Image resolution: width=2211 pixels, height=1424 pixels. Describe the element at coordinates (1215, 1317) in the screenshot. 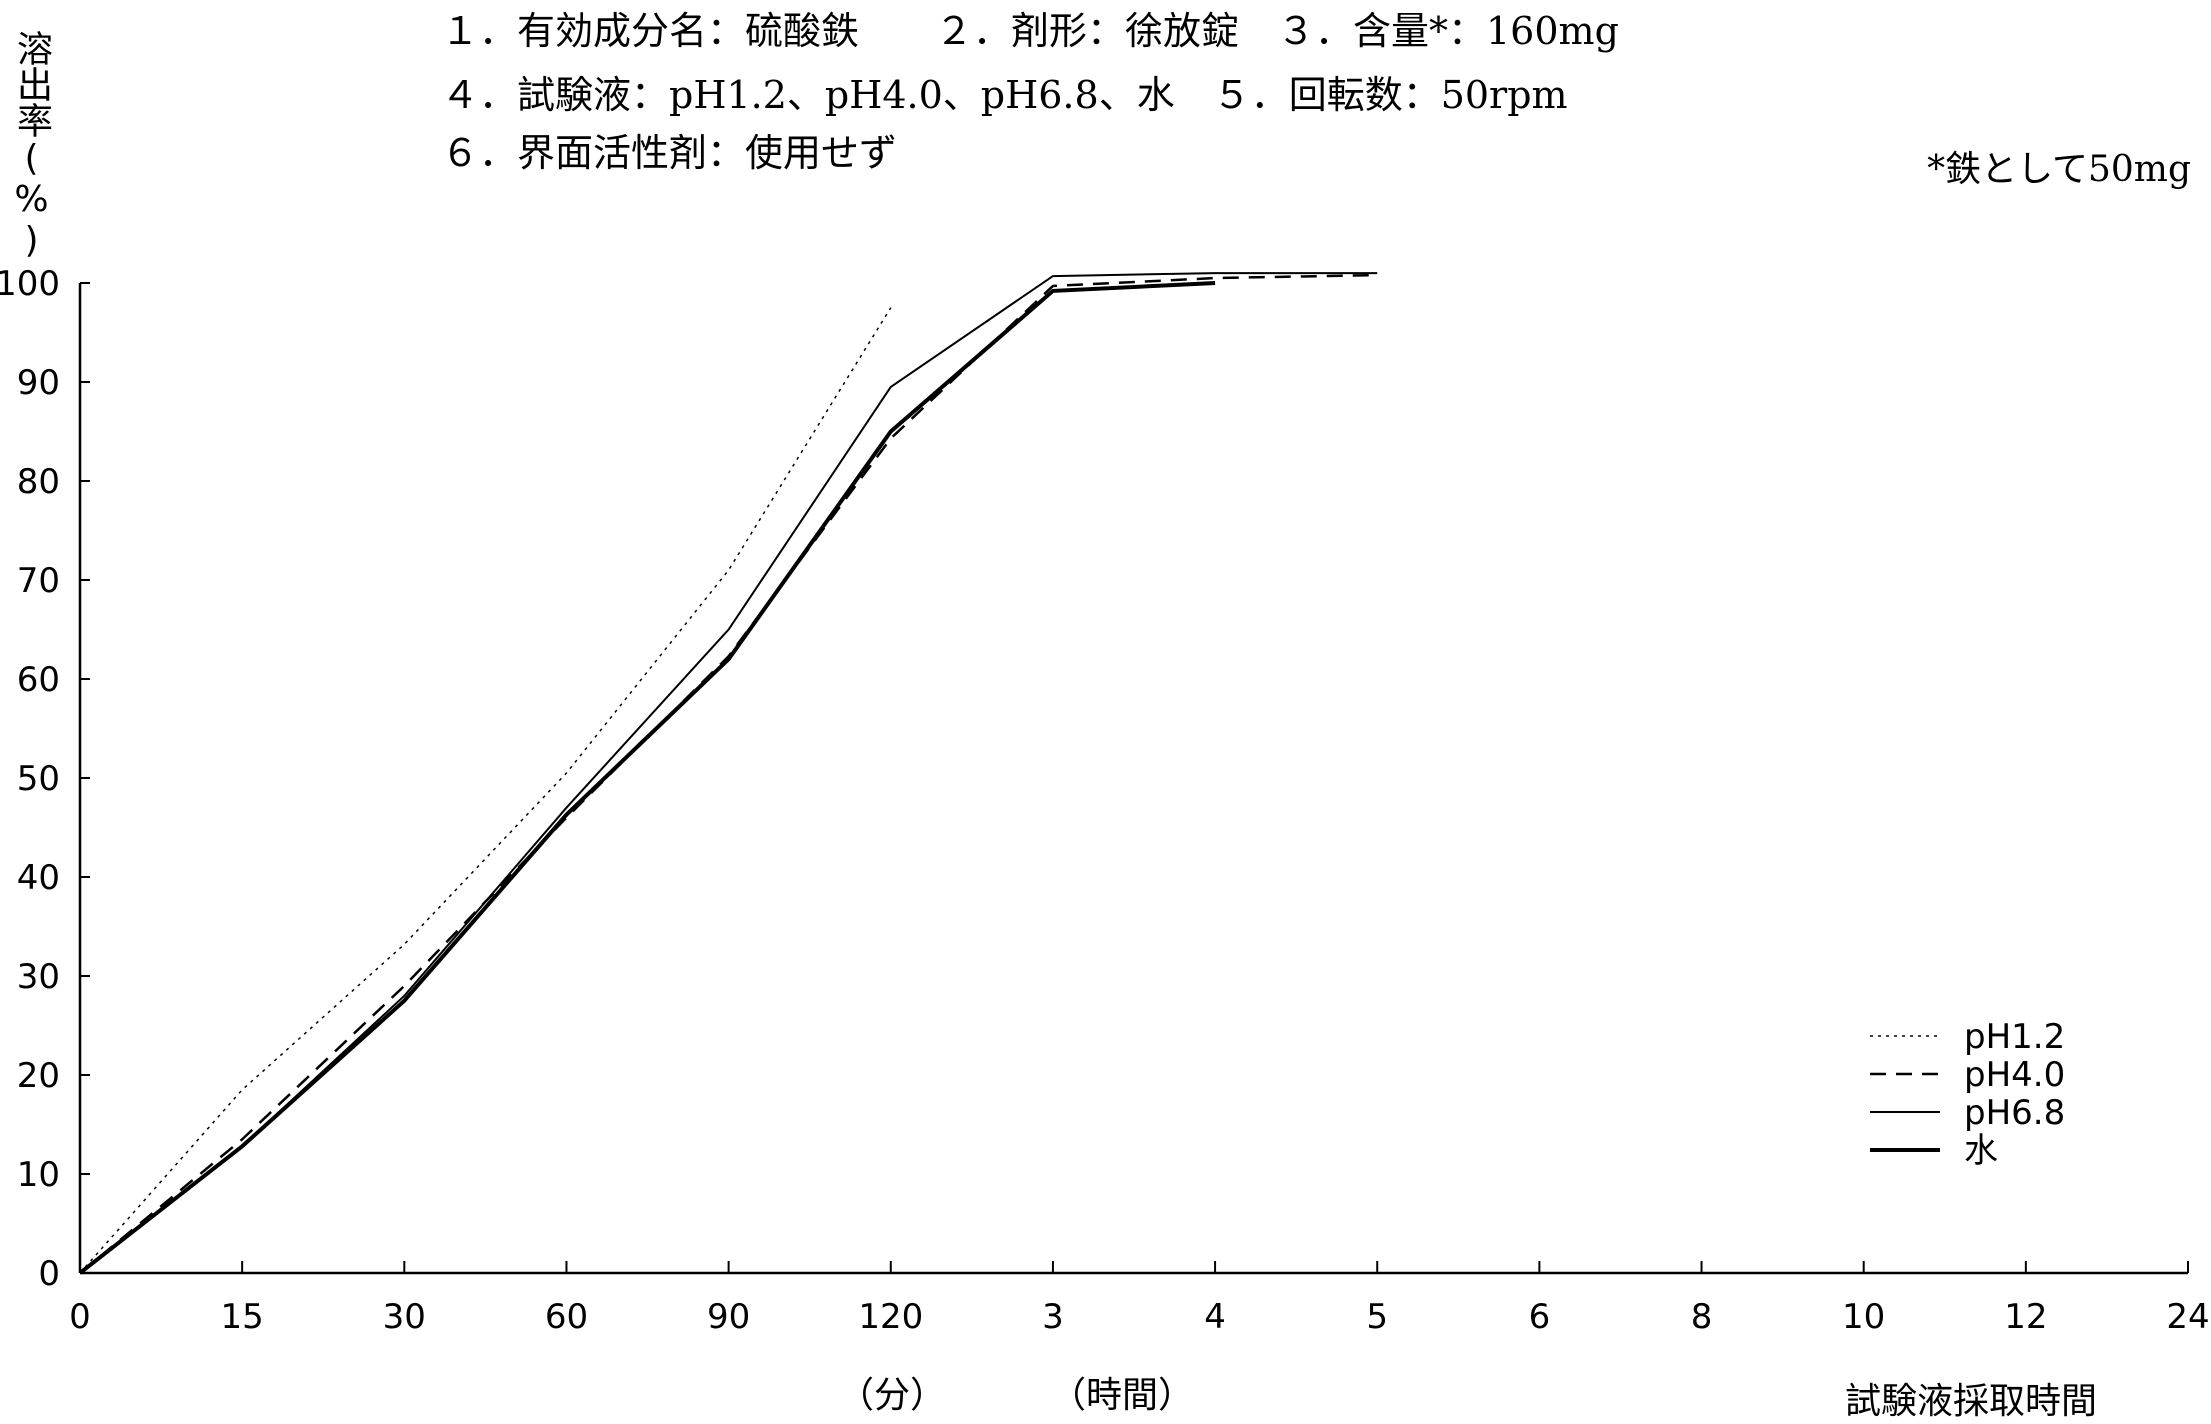

I see `x-tick-label: 4` at that location.